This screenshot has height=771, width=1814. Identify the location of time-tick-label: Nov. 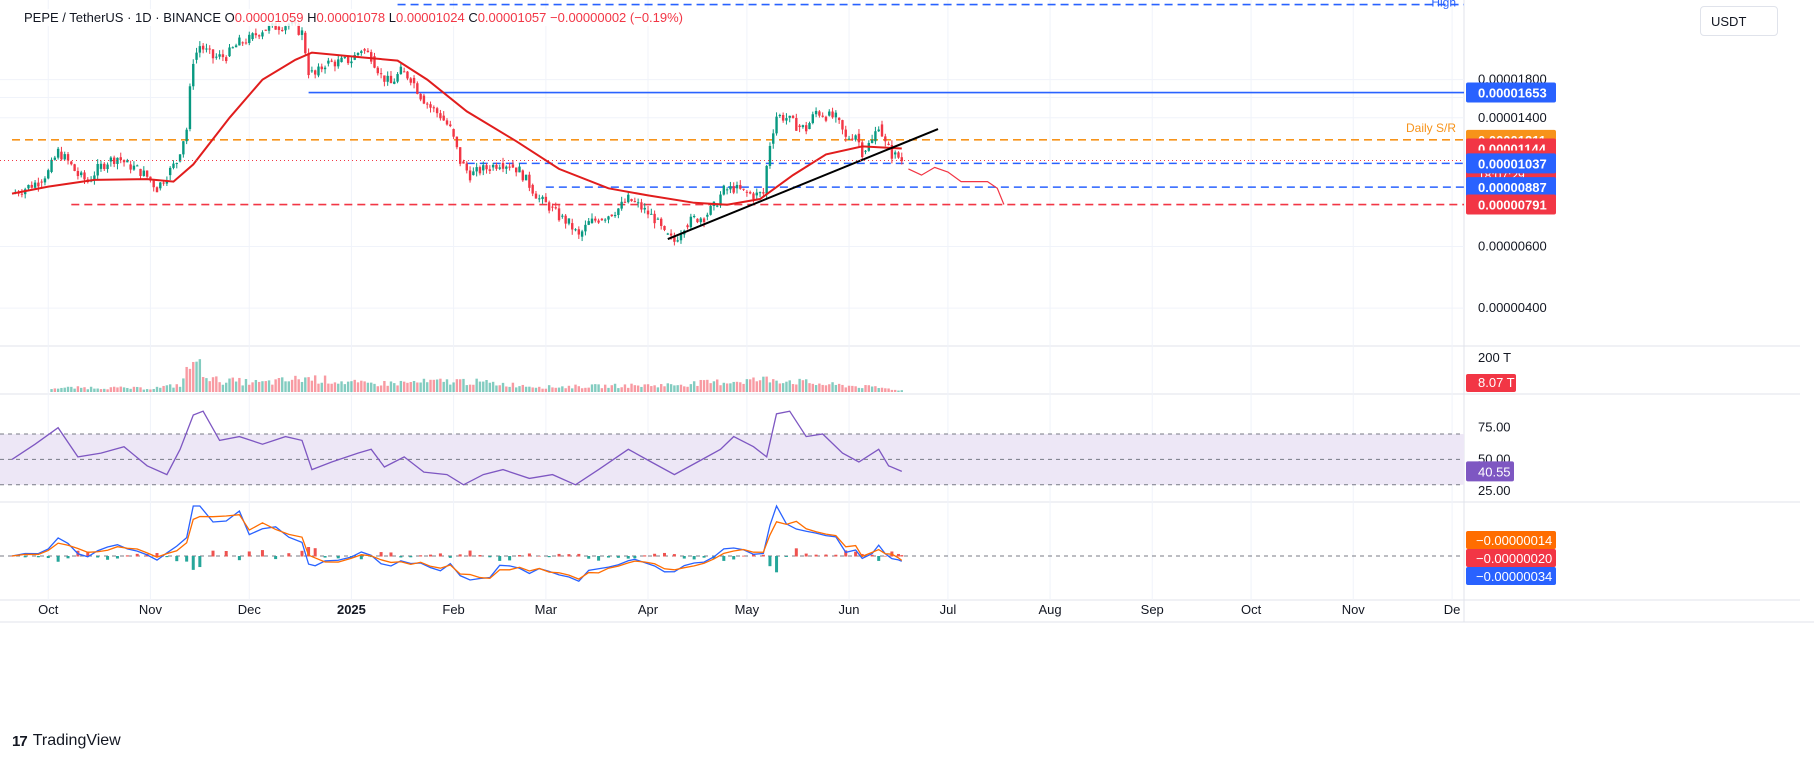
(151, 609).